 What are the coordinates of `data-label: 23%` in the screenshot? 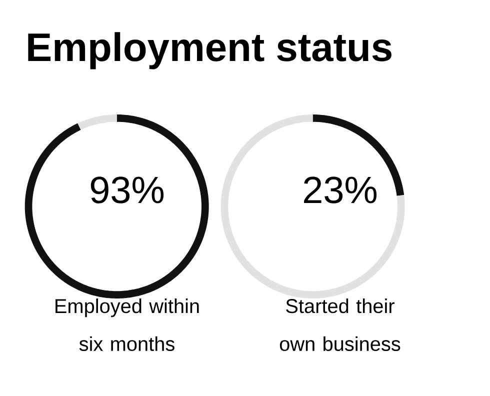 It's located at (340, 190).